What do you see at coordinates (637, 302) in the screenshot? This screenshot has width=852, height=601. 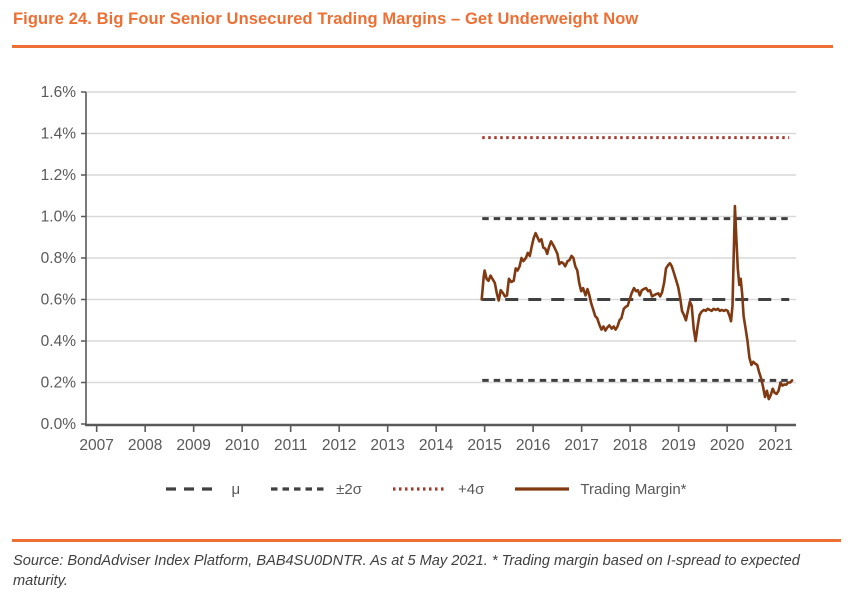 I see `trading-margin-line` at bounding box center [637, 302].